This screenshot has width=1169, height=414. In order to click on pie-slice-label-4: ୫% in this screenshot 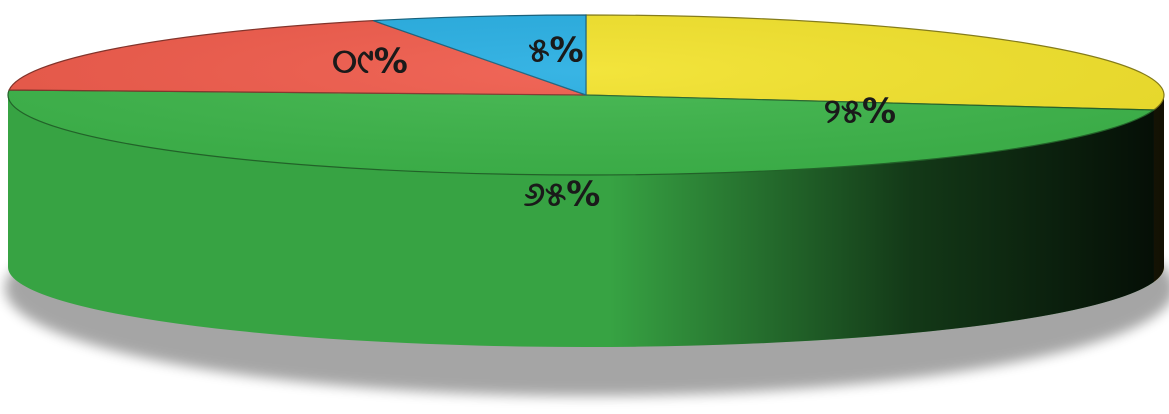, I will do `click(555, 51)`.